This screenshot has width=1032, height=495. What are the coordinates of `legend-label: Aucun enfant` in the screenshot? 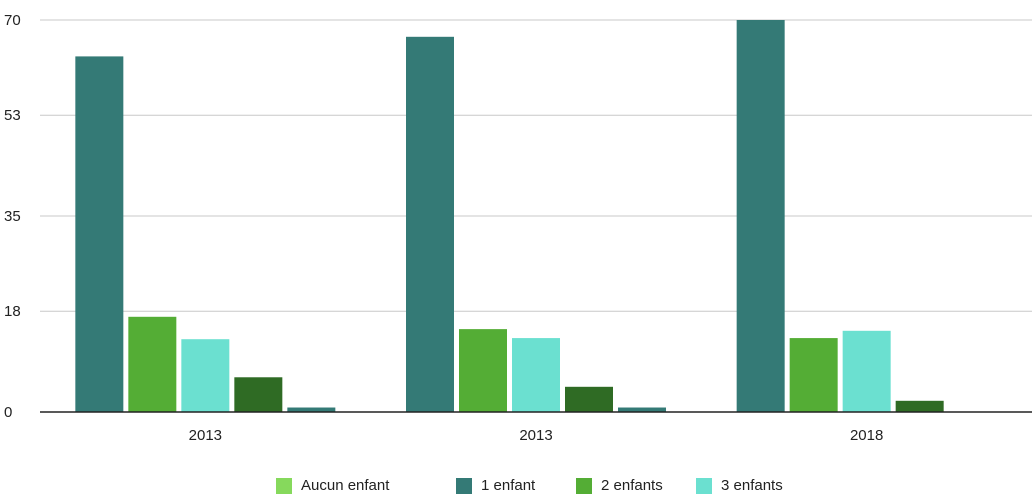 It's located at (345, 485).